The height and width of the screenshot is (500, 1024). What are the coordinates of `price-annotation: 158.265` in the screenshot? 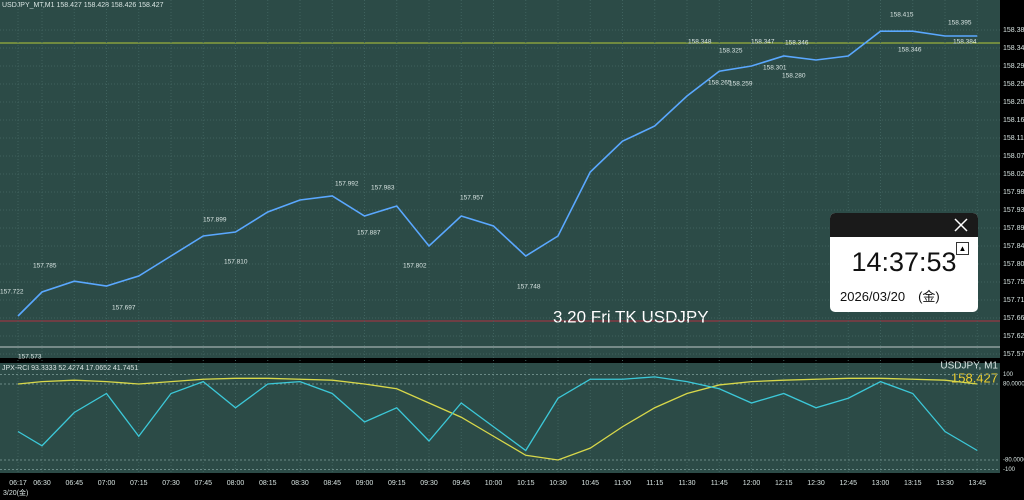 It's located at (720, 83).